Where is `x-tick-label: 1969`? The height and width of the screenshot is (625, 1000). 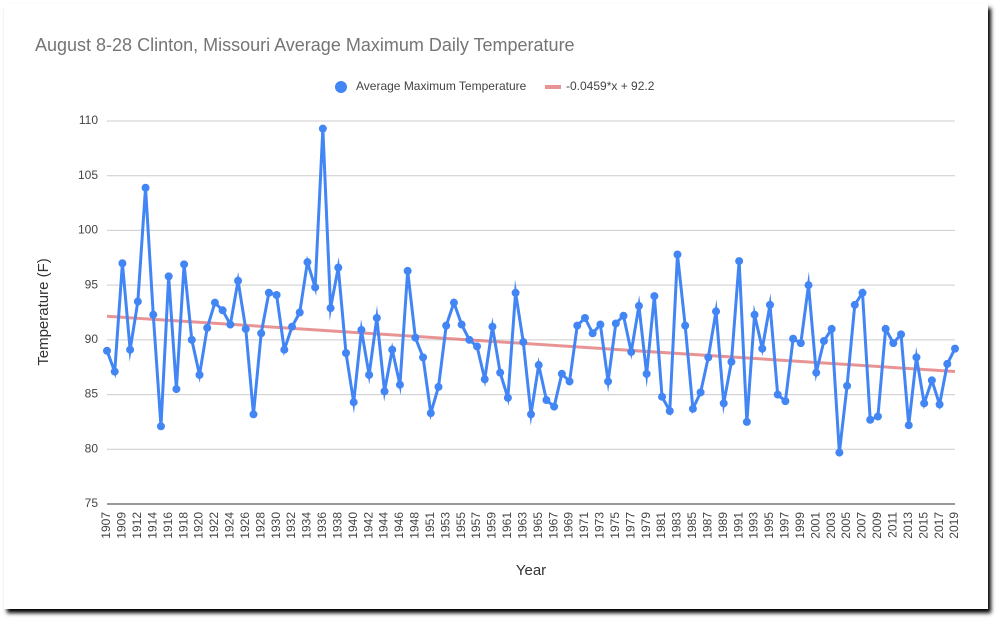 x-tick-label: 1969 is located at coordinates (569, 525).